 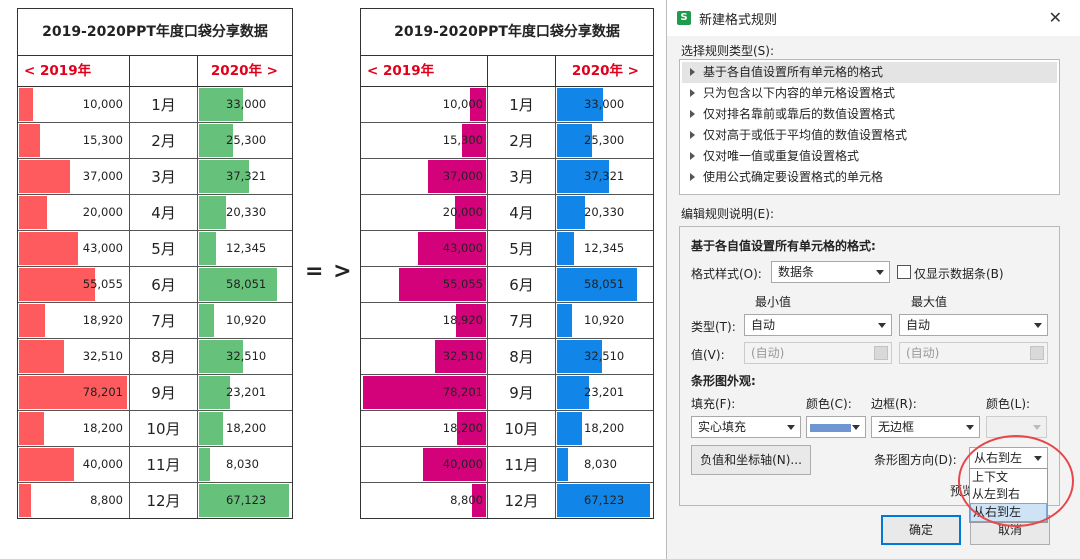 I want to click on direction-option: 从左到右, so click(x=996, y=494).